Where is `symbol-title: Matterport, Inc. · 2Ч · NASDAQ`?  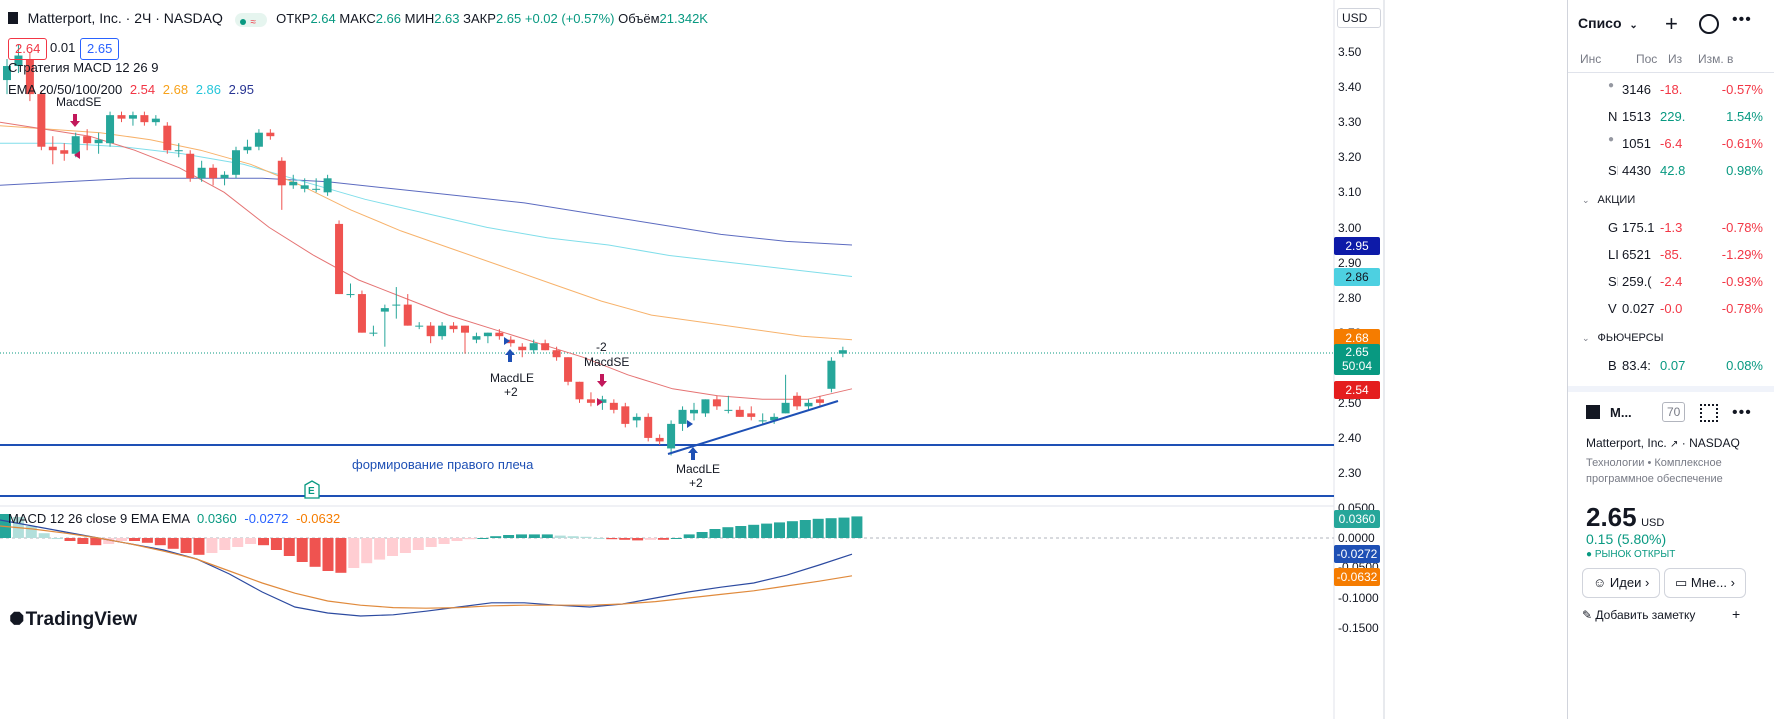 symbol-title: Matterport, Inc. · 2Ч · NASDAQ is located at coordinates (125, 18).